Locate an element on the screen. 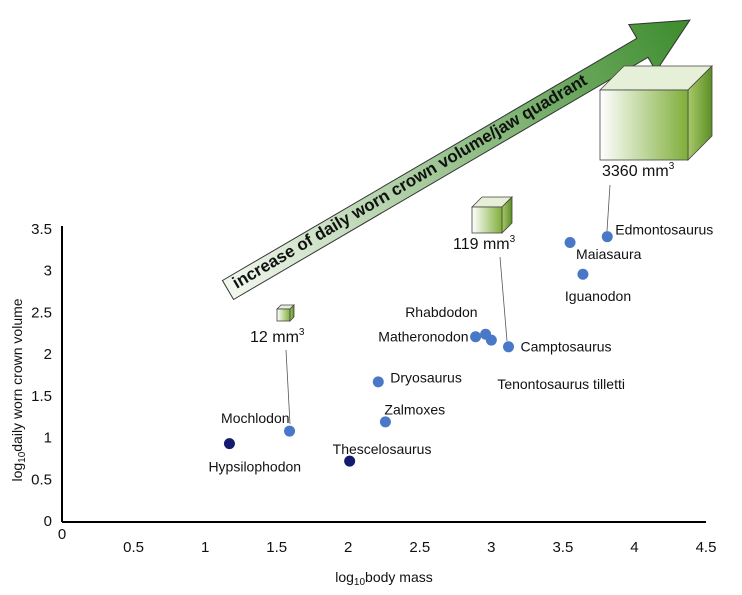 The width and height of the screenshot is (742, 595). point-label: Dryosaurus is located at coordinates (426, 378).